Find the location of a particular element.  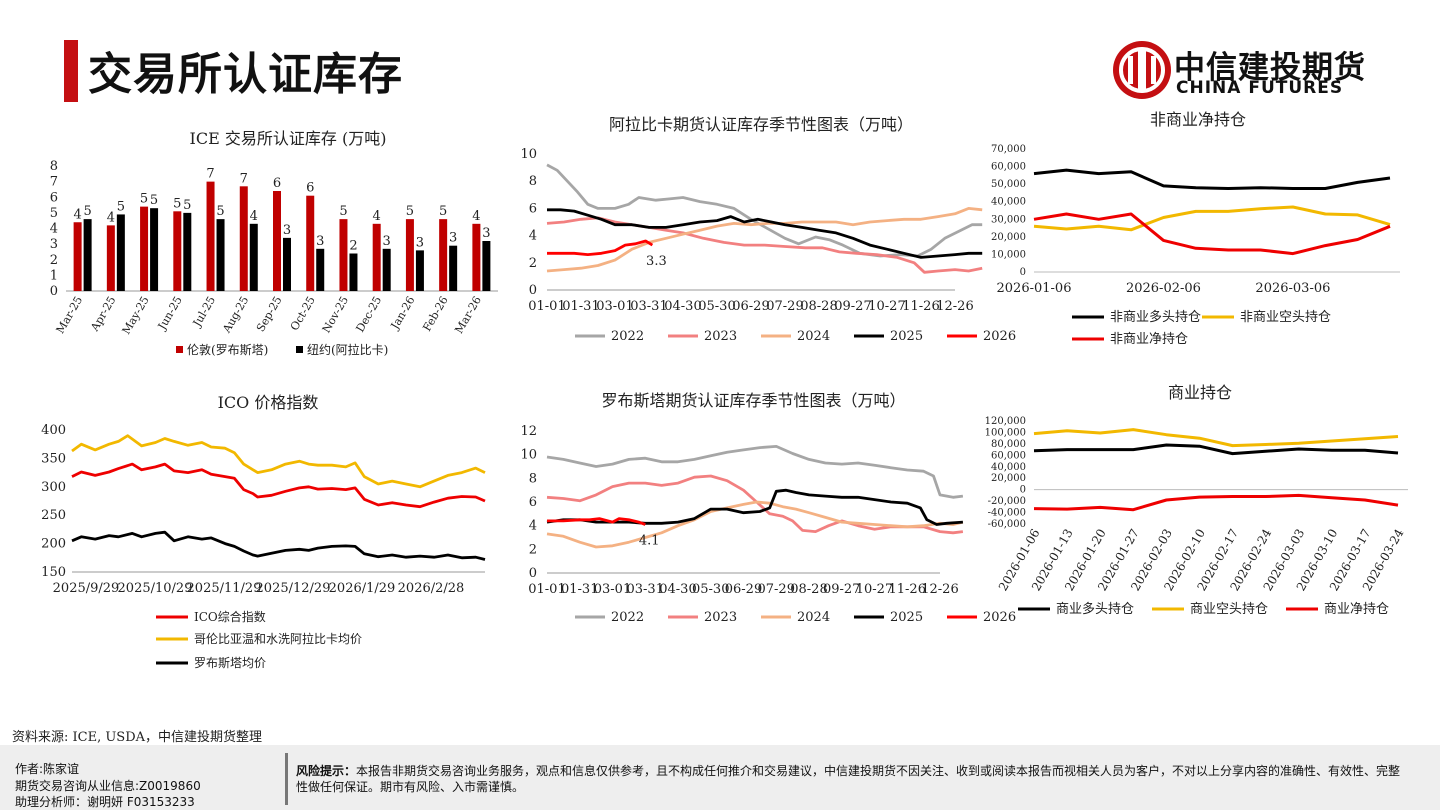

x-tick-label: Feb-26 is located at coordinates (435, 314).